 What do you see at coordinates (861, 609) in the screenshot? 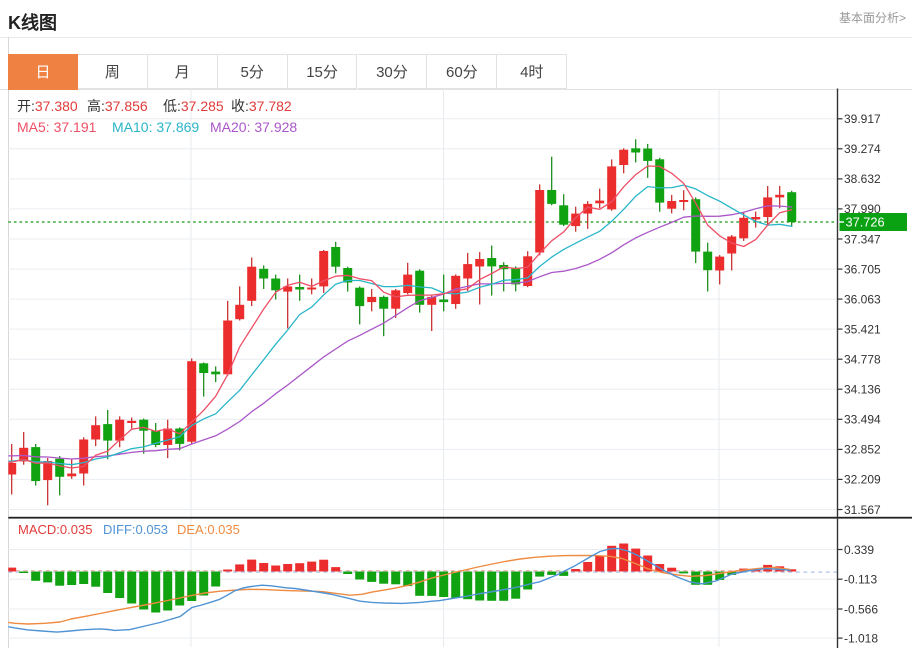
I see `svg-text: -0.566` at bounding box center [861, 609].